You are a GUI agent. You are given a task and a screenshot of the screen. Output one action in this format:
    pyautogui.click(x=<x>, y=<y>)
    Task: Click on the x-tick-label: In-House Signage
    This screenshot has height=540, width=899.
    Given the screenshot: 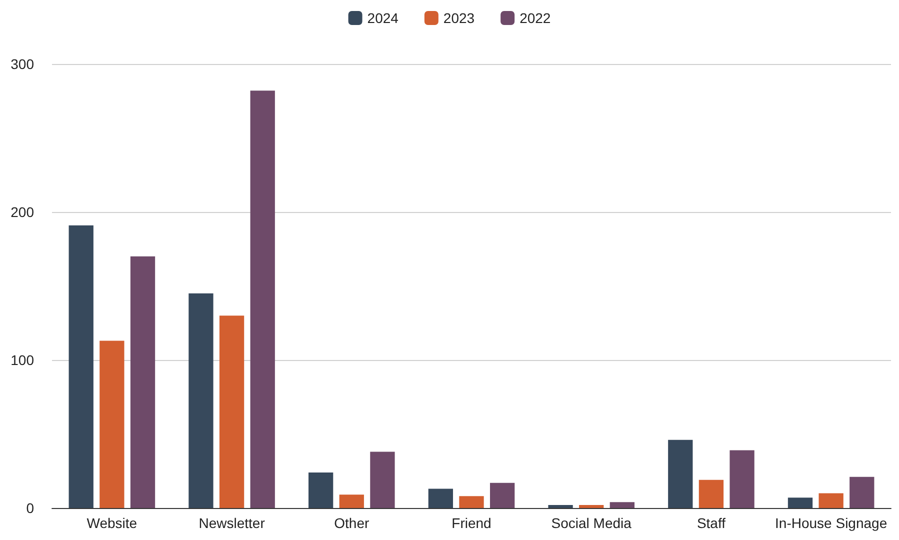 What is the action you would take?
    pyautogui.click(x=831, y=523)
    